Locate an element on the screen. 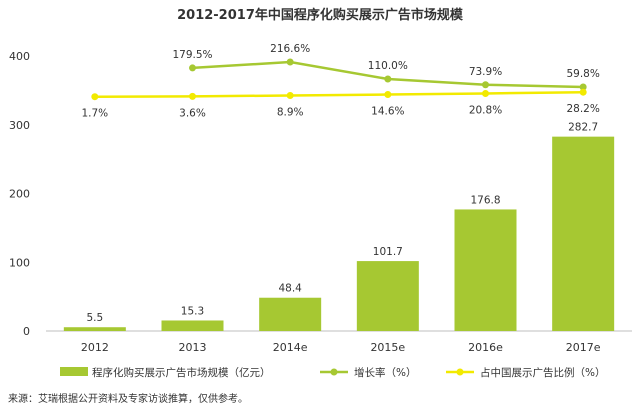 This screenshot has width=640, height=412. growth-label: 59.8% is located at coordinates (582, 74).